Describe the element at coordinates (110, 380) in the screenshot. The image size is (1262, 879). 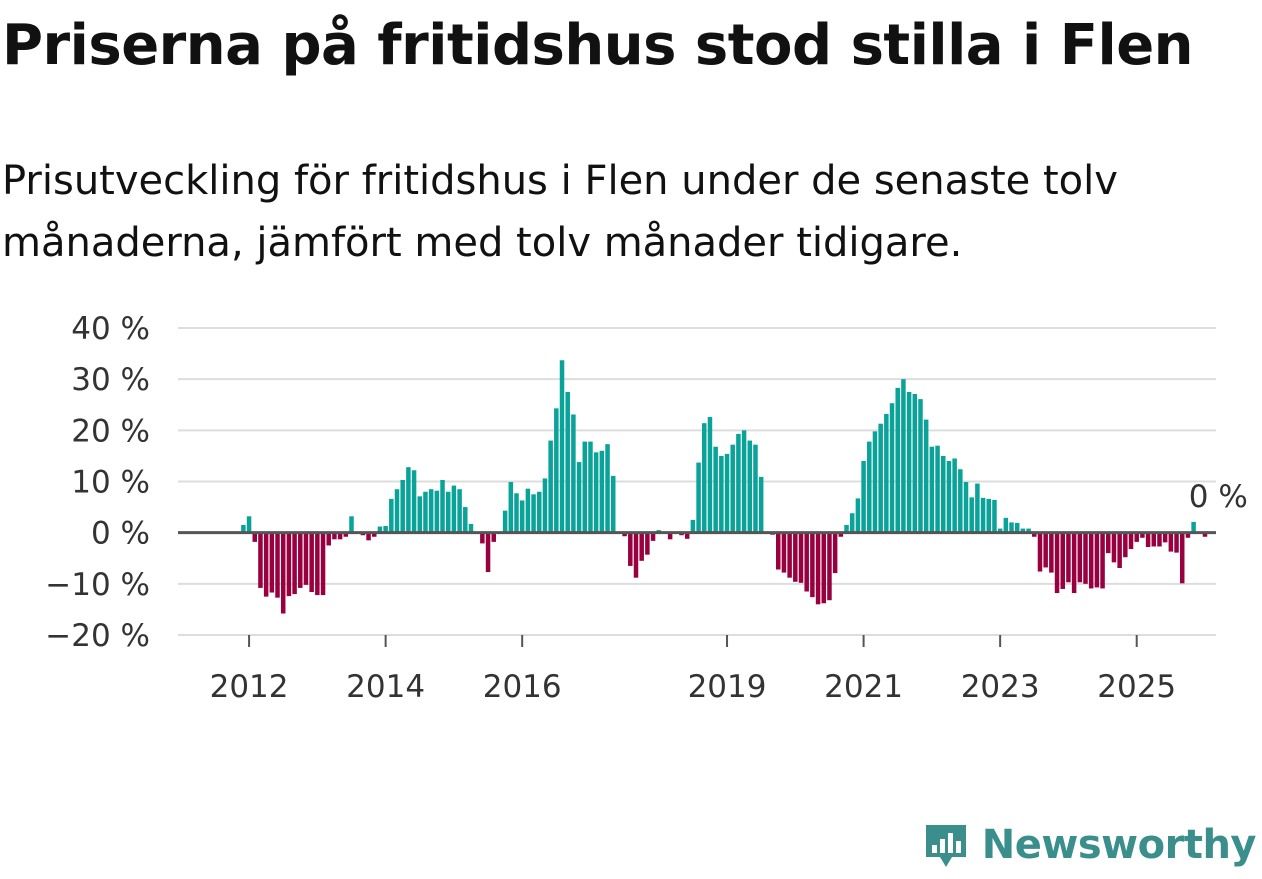
I see `y-tick-label: 30 %` at that location.